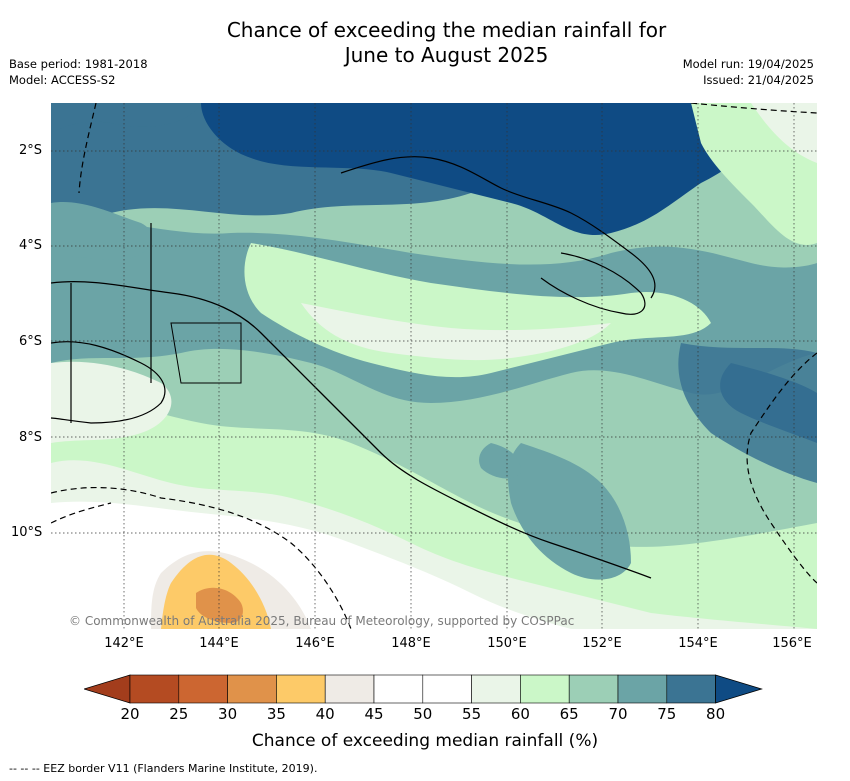 Image resolution: width=850 pixels, height=781 pixels. Describe the element at coordinates (472, 714) in the screenshot. I see `colorbar-tick: 55` at that location.